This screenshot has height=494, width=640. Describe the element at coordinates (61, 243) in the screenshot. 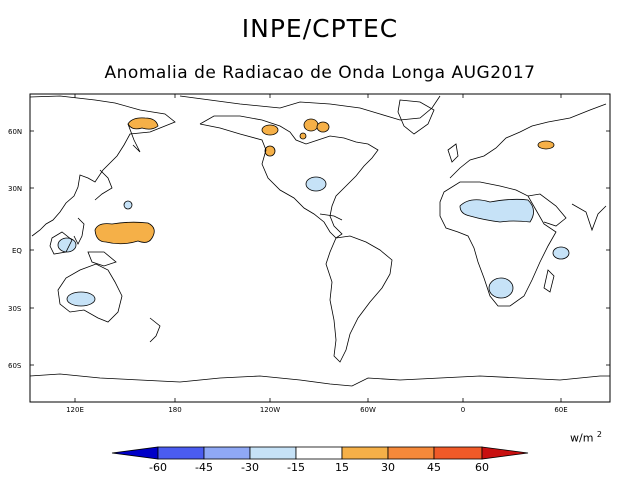

I see `coast-borneo` at that location.